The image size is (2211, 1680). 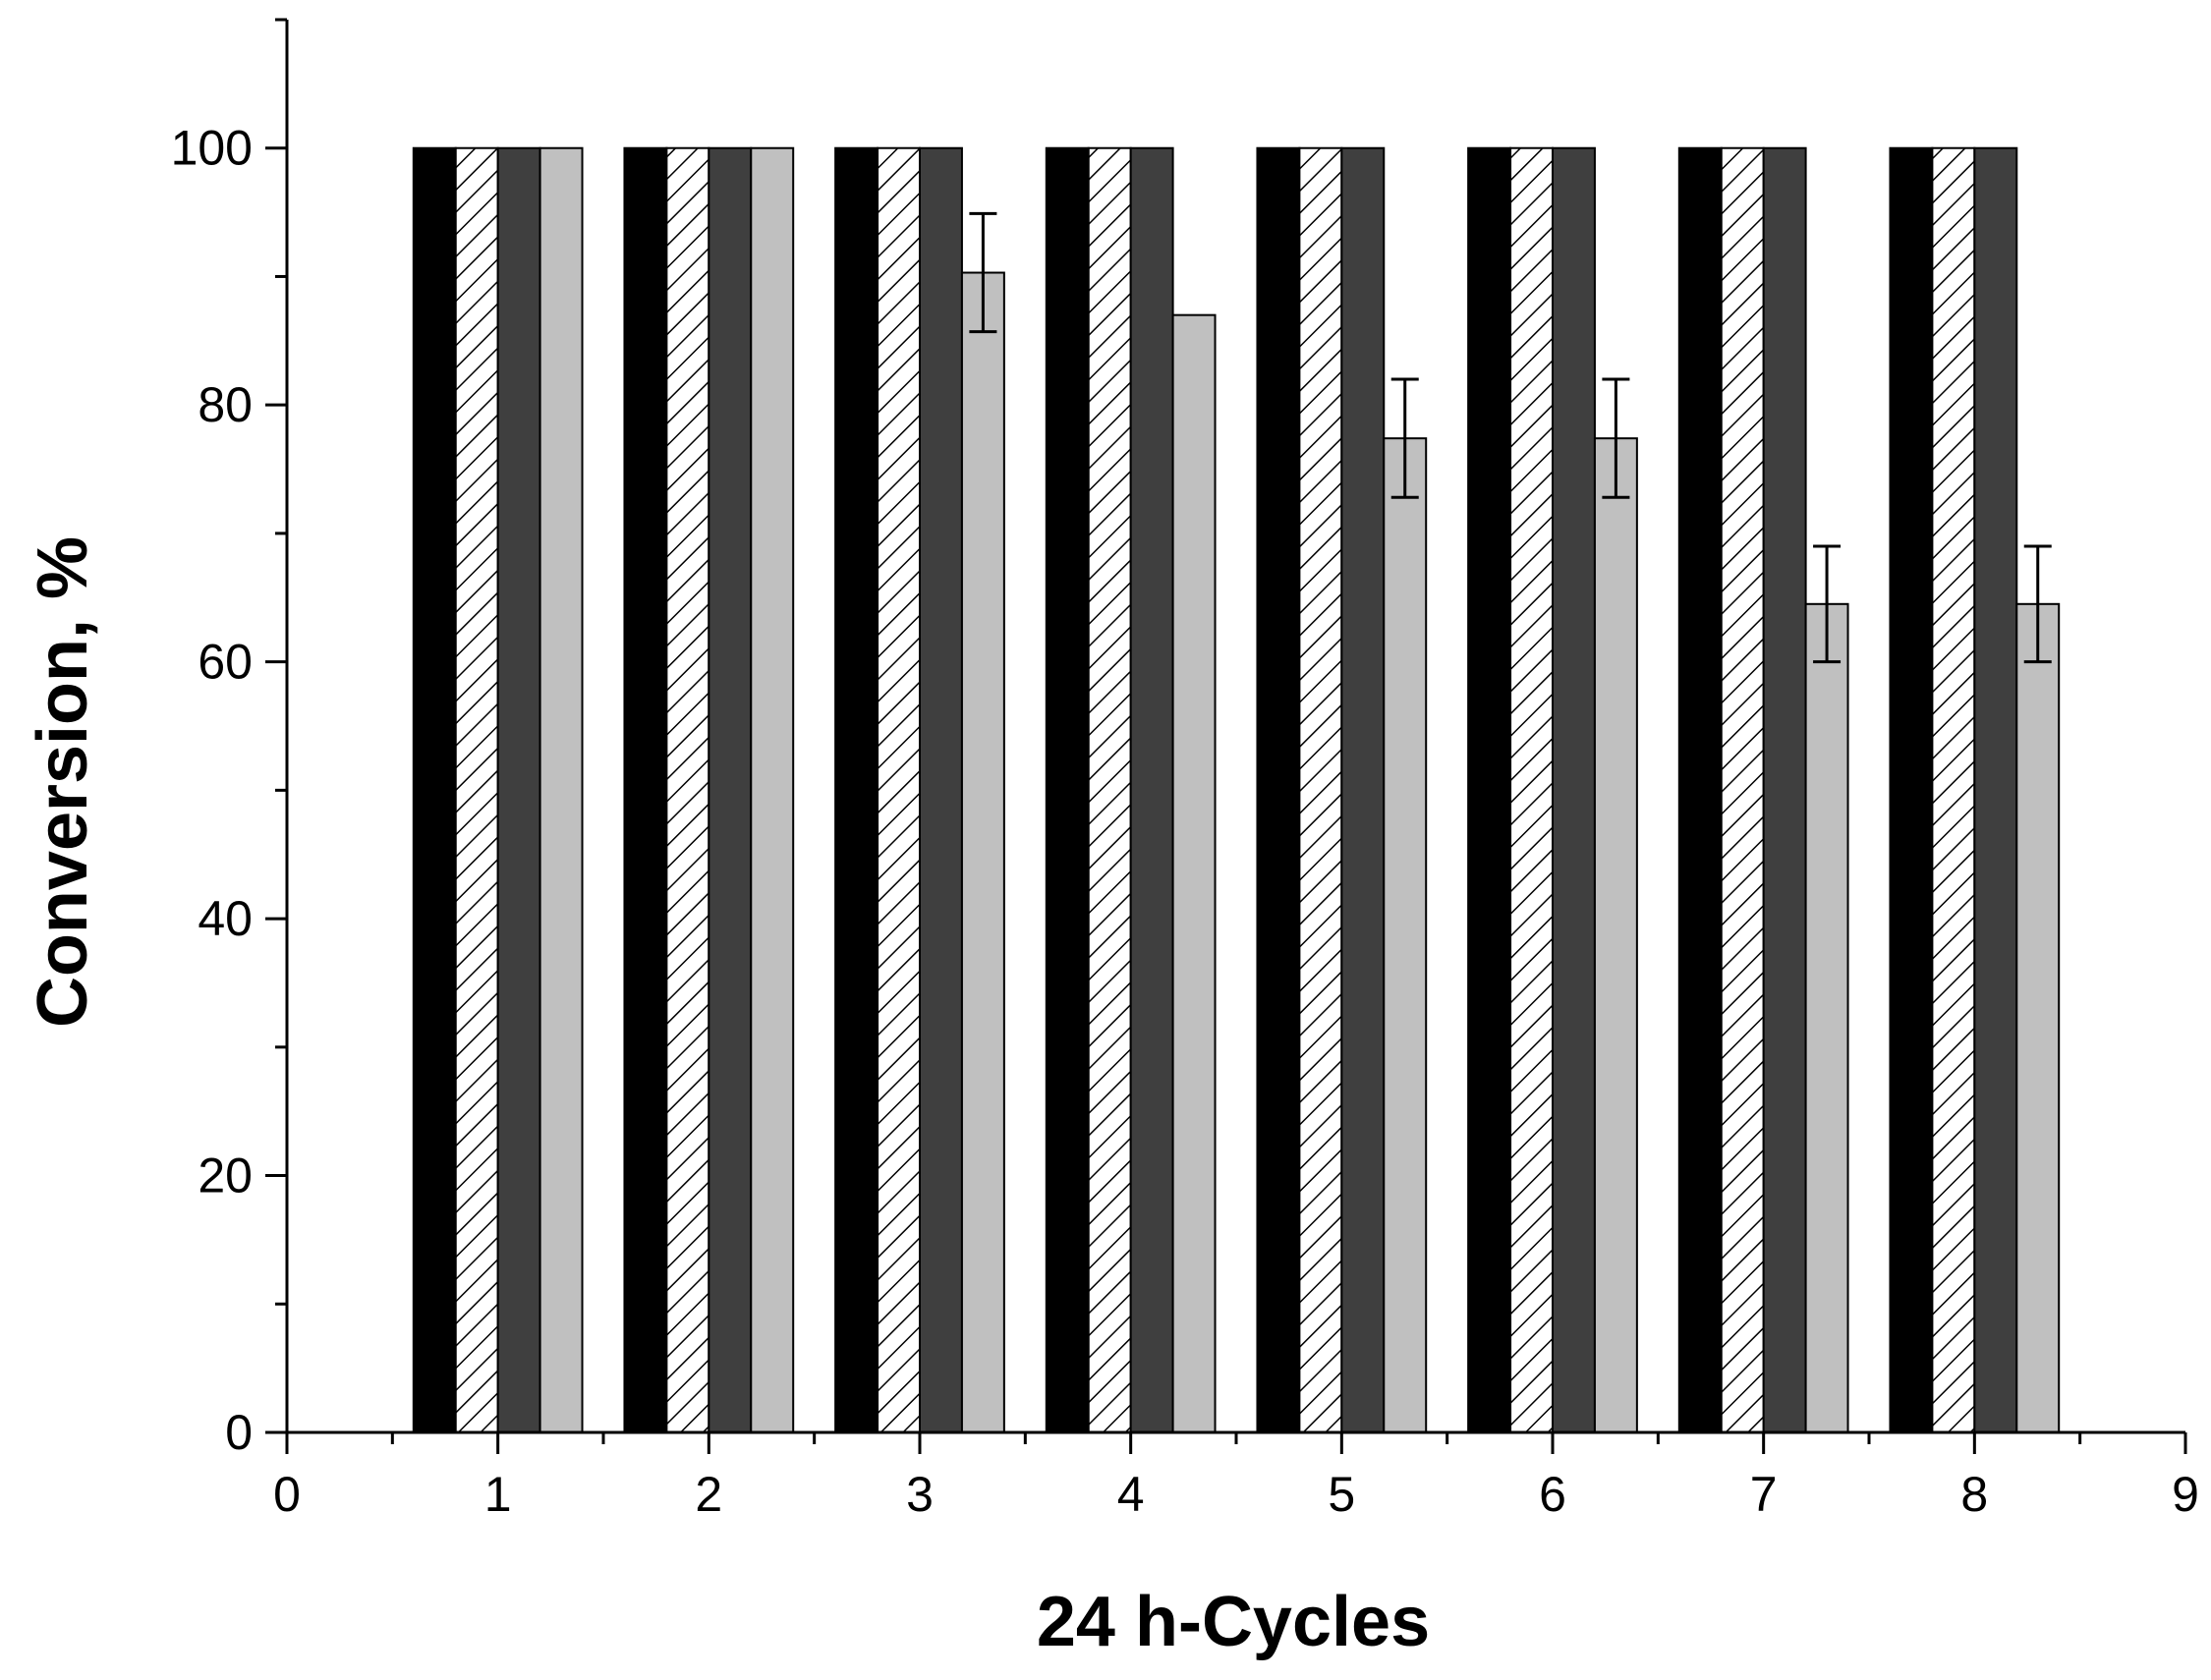 I want to click on x-tick-label: 3, so click(x=920, y=1494).